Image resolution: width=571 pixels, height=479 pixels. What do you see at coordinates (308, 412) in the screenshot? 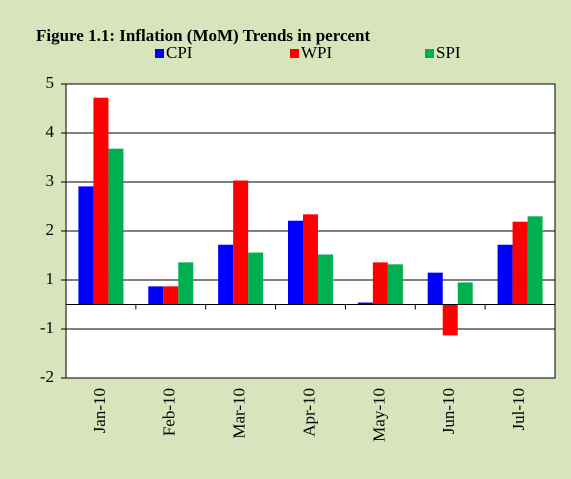
I see `x-tick-label: Apr-10` at bounding box center [308, 412].